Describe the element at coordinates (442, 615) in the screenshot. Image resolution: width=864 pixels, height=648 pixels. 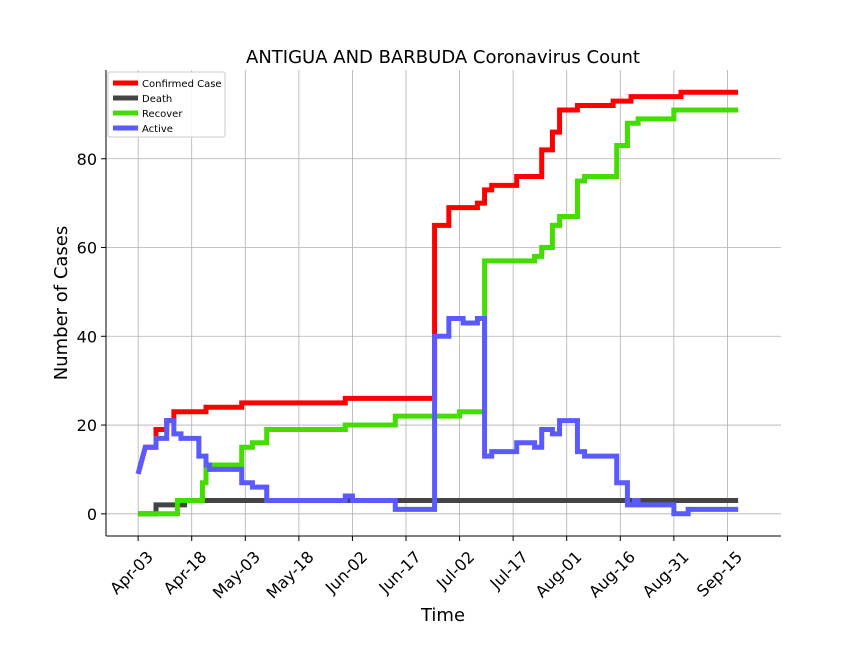
I see `x-axis-title: Time` at that location.